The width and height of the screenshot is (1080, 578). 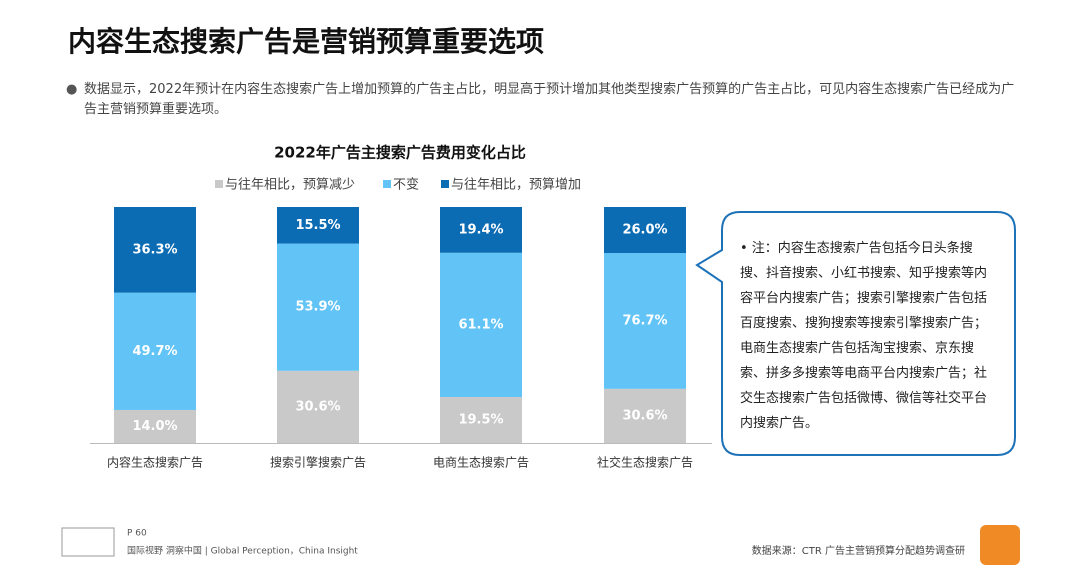 I want to click on value-label: 49.7%, so click(x=154, y=351).